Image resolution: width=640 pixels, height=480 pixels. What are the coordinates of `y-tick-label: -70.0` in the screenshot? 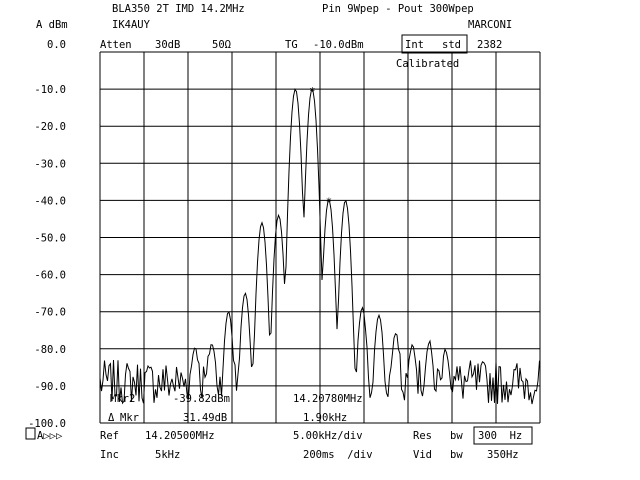 It's located at (50, 313).